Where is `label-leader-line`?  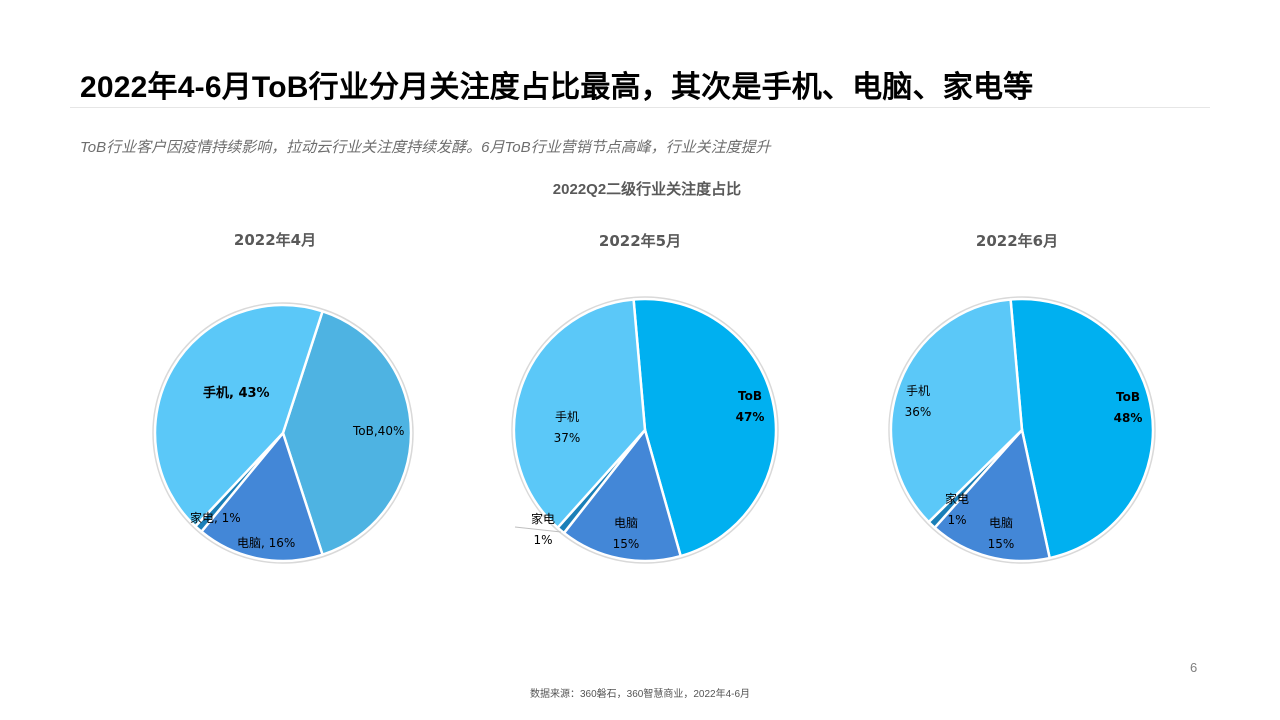 label-leader-line is located at coordinates (538, 529).